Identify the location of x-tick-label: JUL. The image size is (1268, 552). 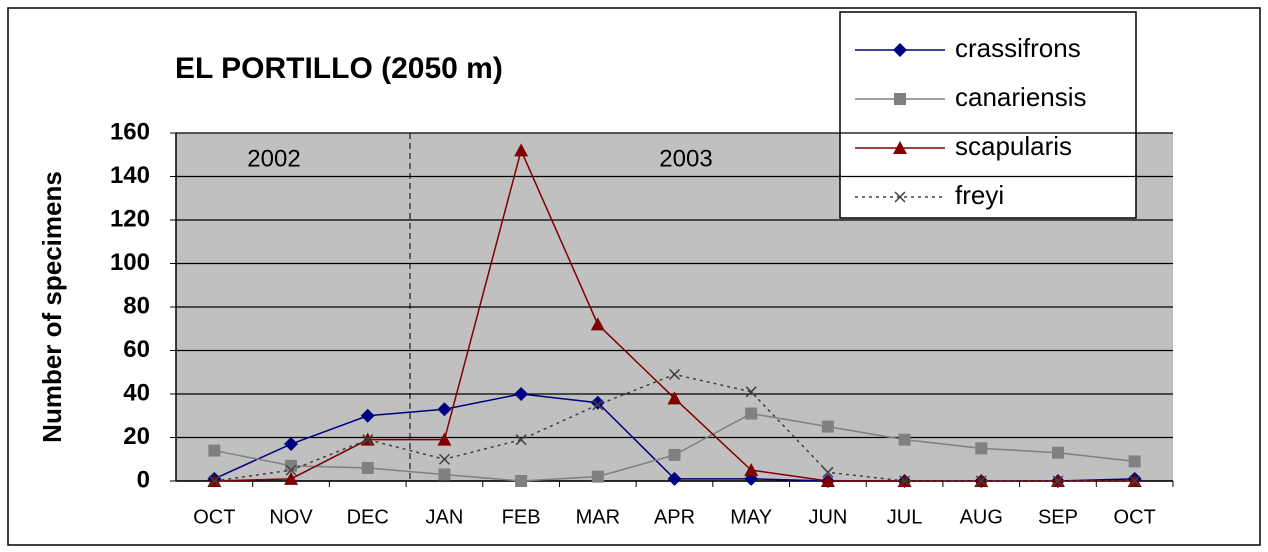
(905, 517).